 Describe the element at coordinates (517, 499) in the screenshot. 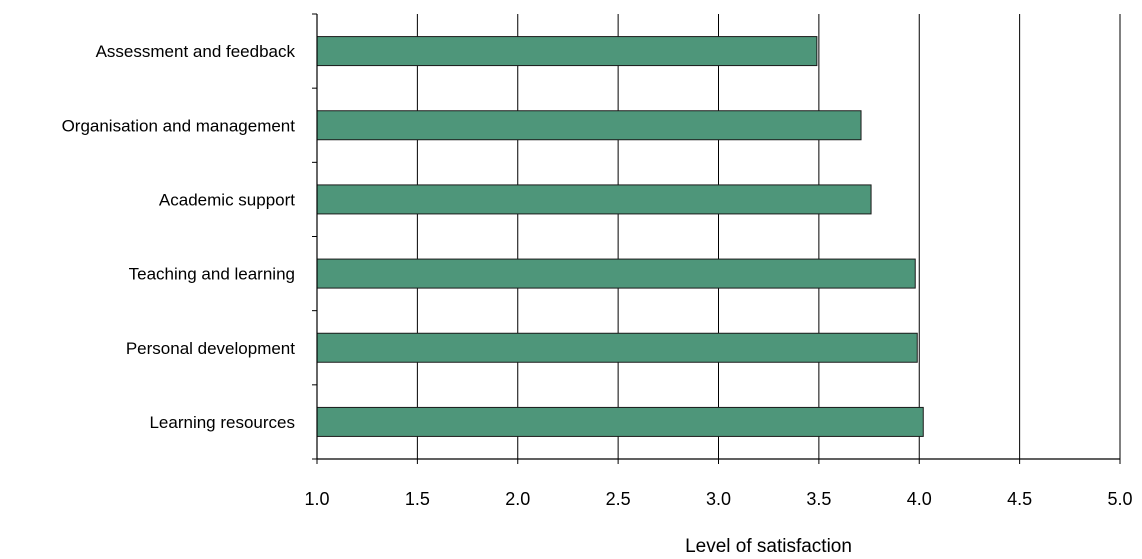

I see `x-tick-label: 2.0` at that location.